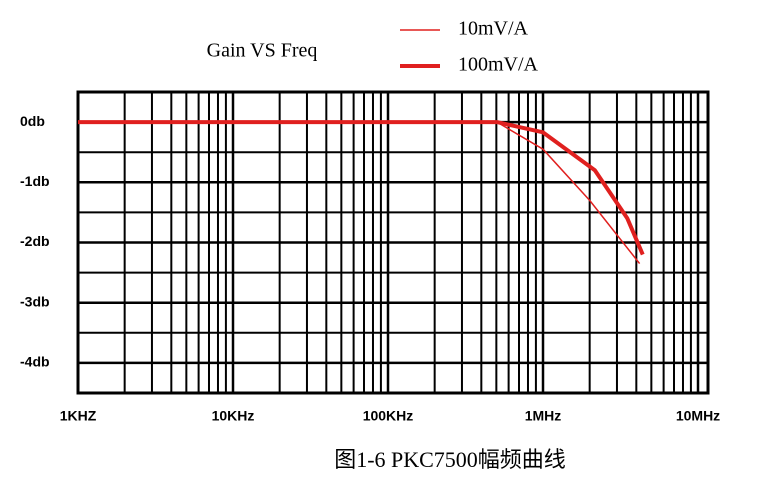 The image size is (760, 493). Describe the element at coordinates (698, 416) in the screenshot. I see `x-tick-label: 10MHz` at that location.